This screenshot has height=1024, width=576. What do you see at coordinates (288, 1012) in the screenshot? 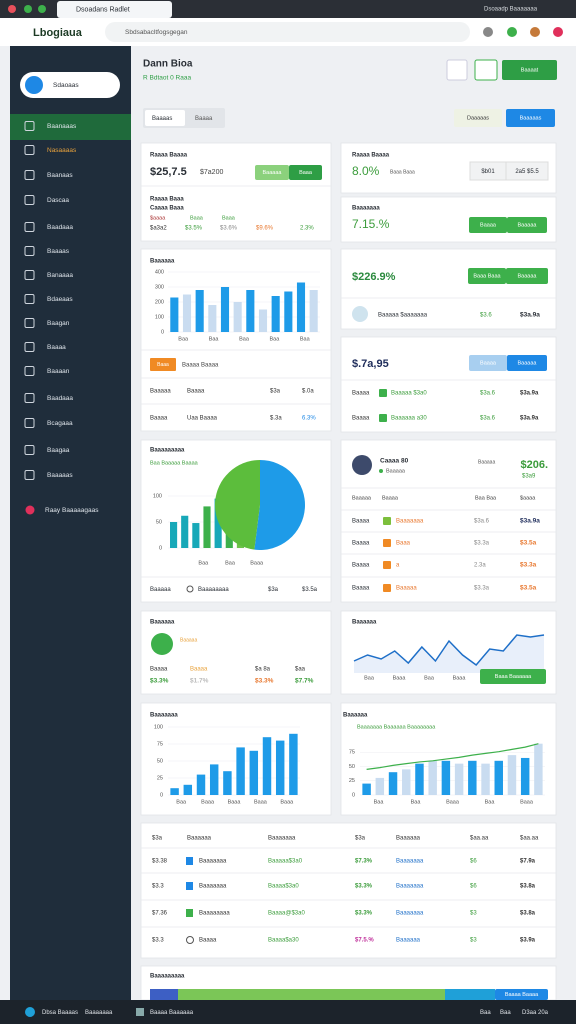
I see `taskbar` at bounding box center [288, 1012].